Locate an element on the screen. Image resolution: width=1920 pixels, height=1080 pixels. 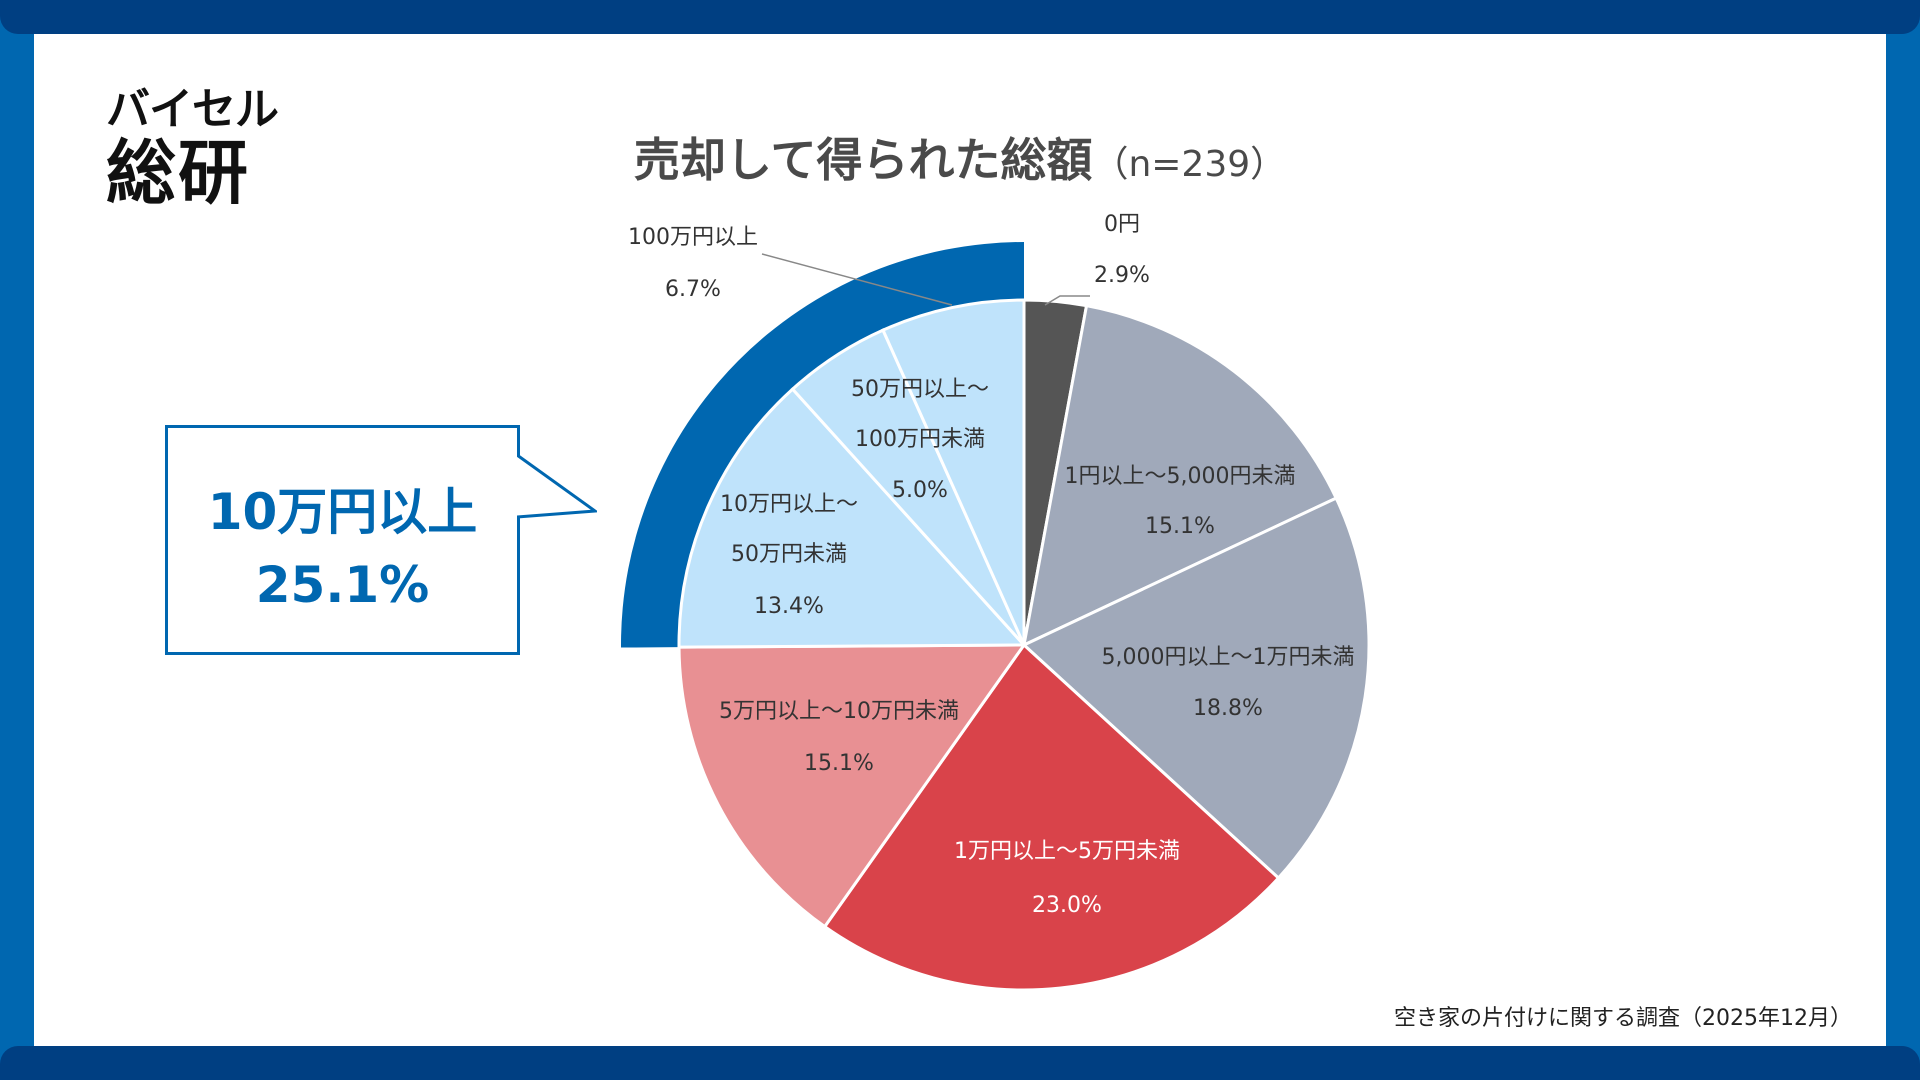
frame-border-right is located at coordinates (1903, 540).